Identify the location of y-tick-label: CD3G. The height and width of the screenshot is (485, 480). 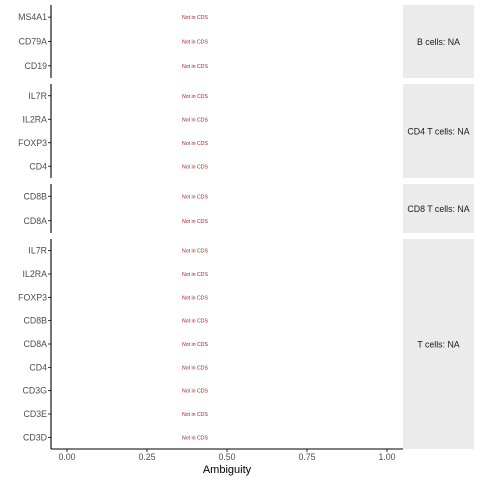
(35, 391).